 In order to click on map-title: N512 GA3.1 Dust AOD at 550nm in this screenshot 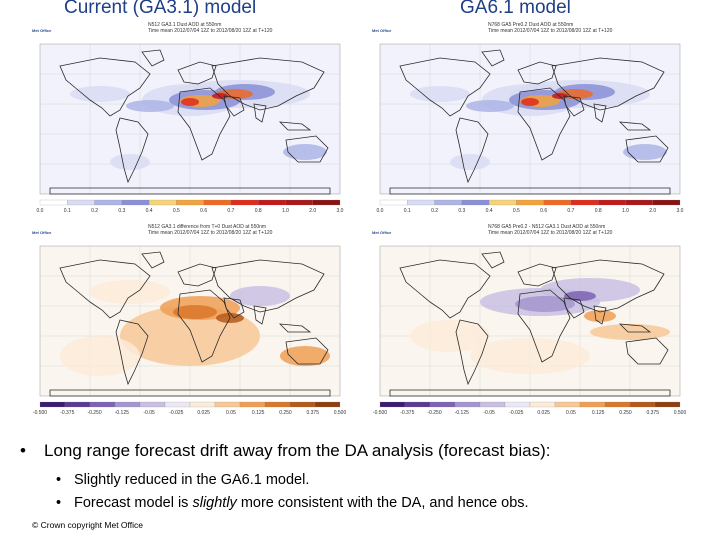, I will do `click(184, 25)`.